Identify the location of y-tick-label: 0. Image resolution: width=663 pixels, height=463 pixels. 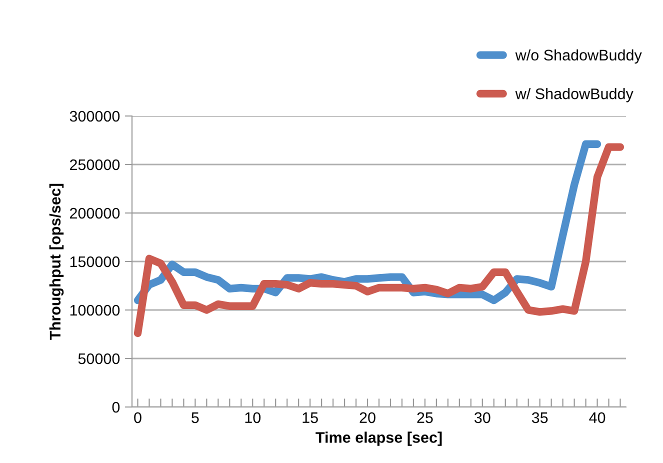
(116, 407).